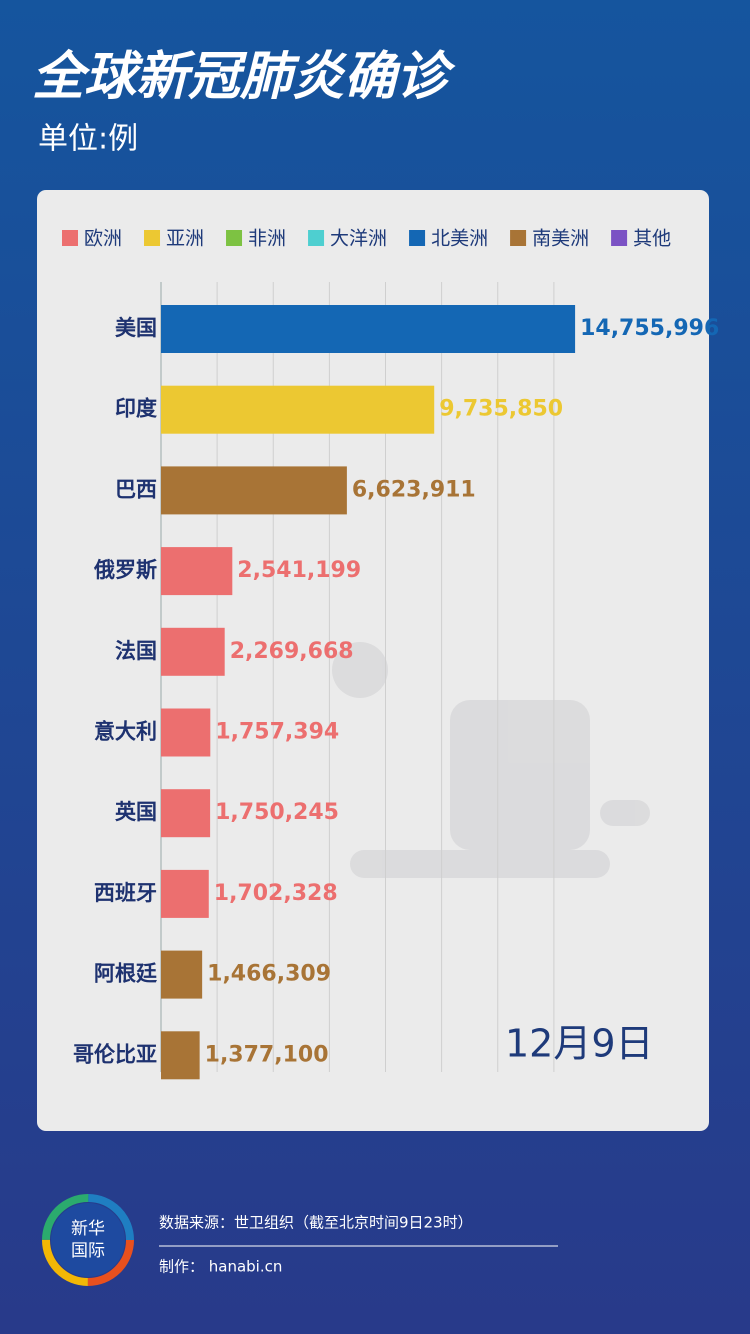 The width and height of the screenshot is (750, 1334). Describe the element at coordinates (115, 1054) in the screenshot. I see `category-label: 哥伦比亚` at that location.